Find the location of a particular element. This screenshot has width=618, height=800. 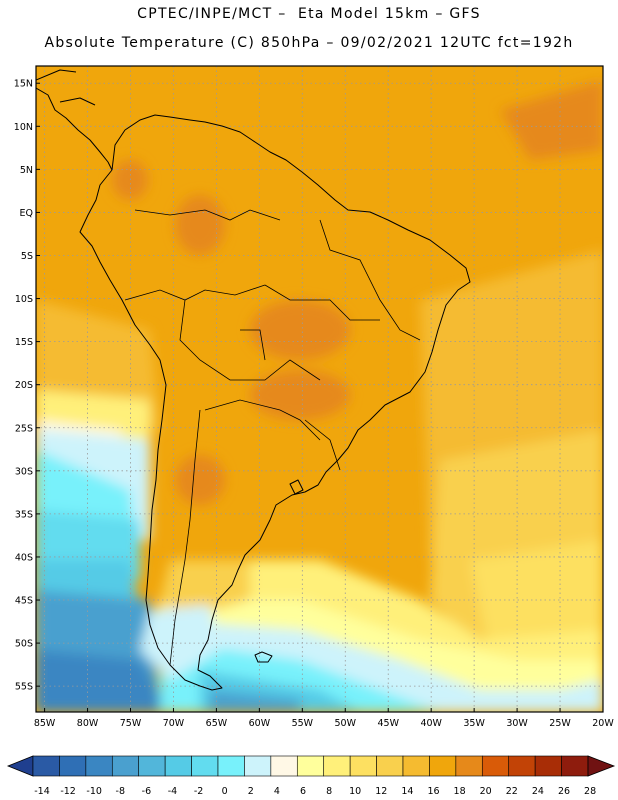

colorbar-tick-label: 14 is located at coordinates (407, 791).